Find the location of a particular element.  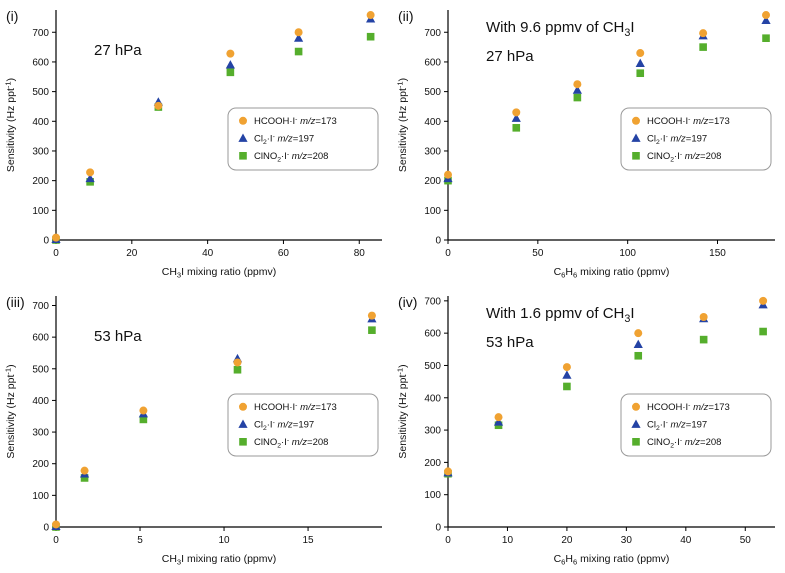

series-circle is located at coordinates (607, 95).